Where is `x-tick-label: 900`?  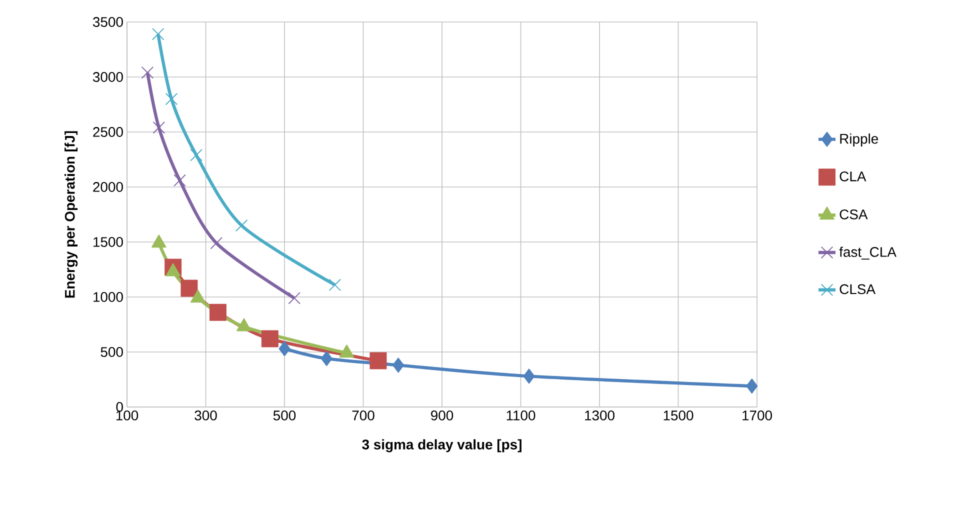
x-tick-label: 900 is located at coordinates (442, 415).